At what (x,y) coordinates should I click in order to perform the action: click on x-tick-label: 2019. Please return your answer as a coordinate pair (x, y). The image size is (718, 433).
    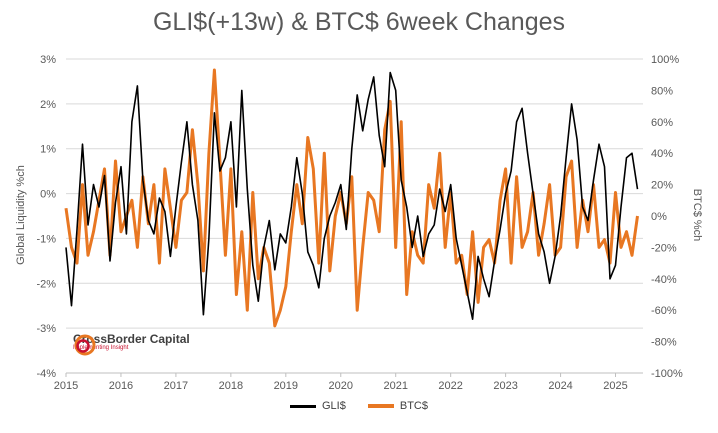
    Looking at the image, I should click on (286, 386).